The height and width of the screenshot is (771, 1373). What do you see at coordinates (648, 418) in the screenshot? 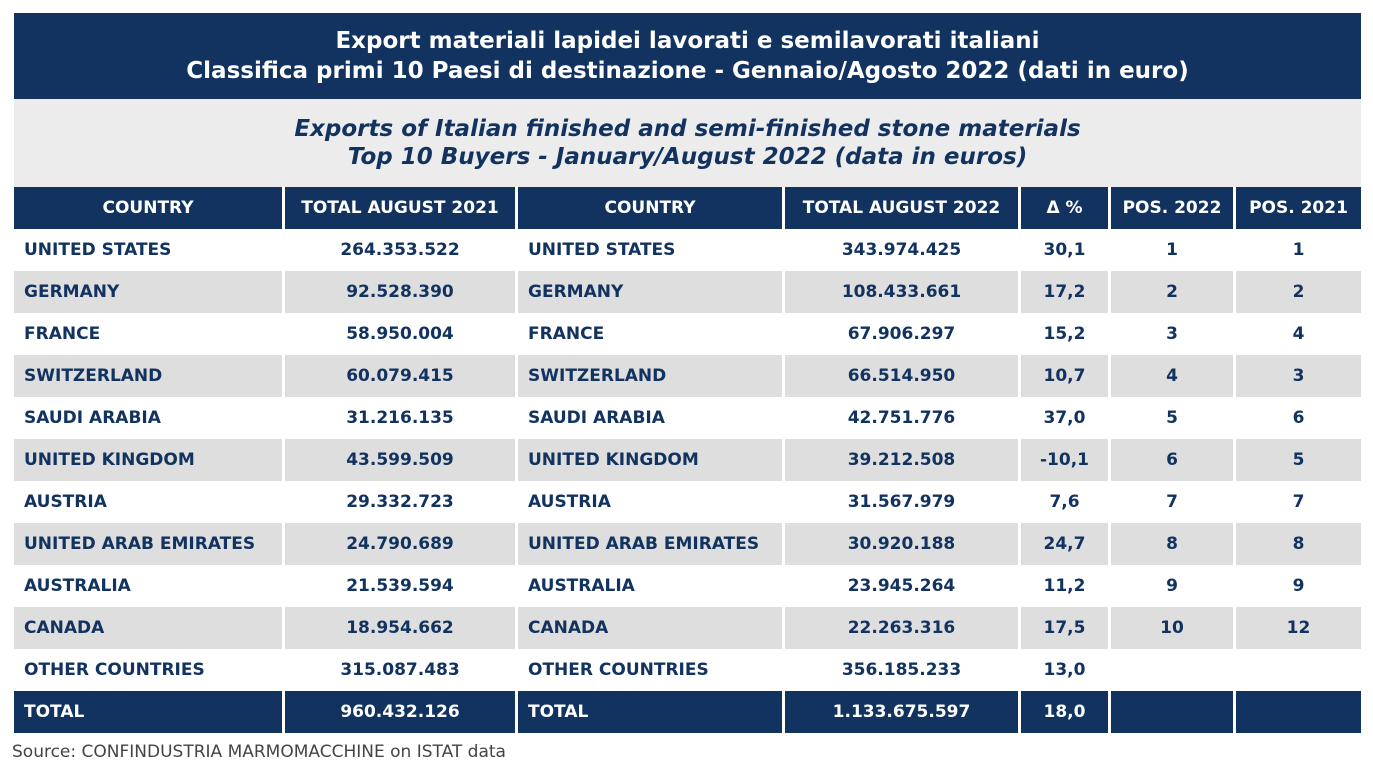
I see `country-2022-cell: SAUDI ARABIA` at bounding box center [648, 418].